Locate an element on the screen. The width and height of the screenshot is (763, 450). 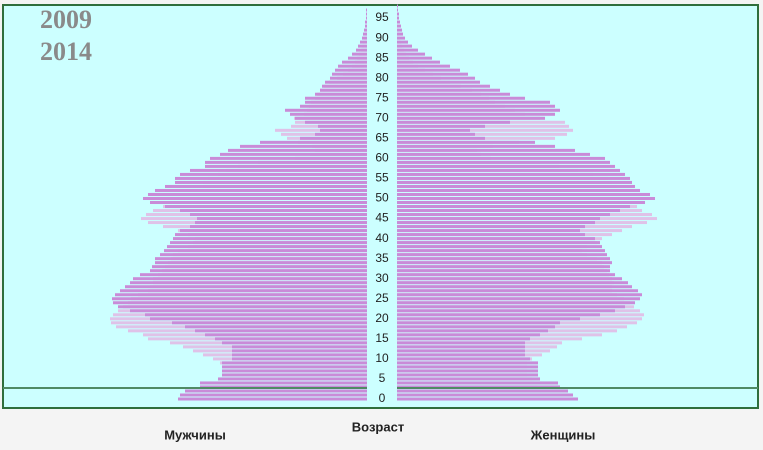
legend-entry: 2009 is located at coordinates (66, 19).